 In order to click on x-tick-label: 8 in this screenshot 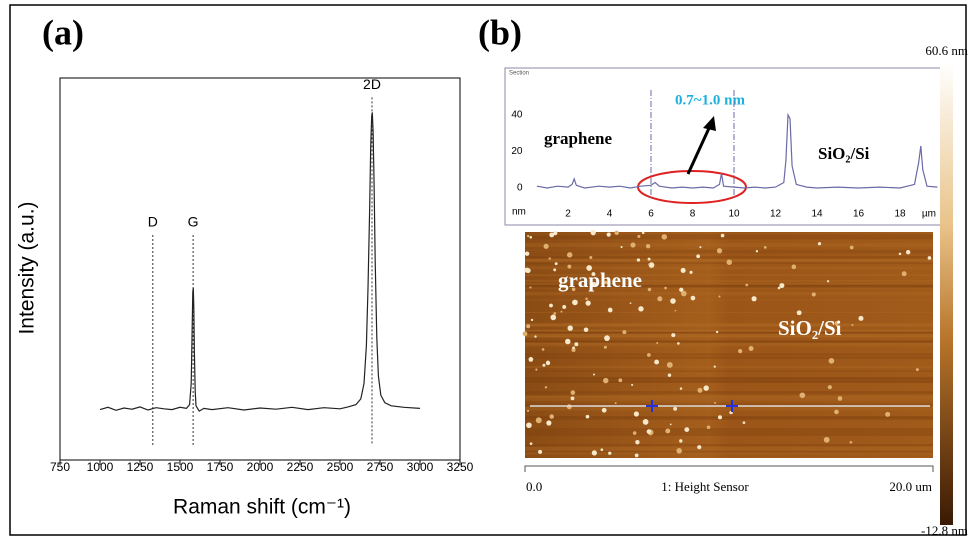, I will do `click(693, 214)`.